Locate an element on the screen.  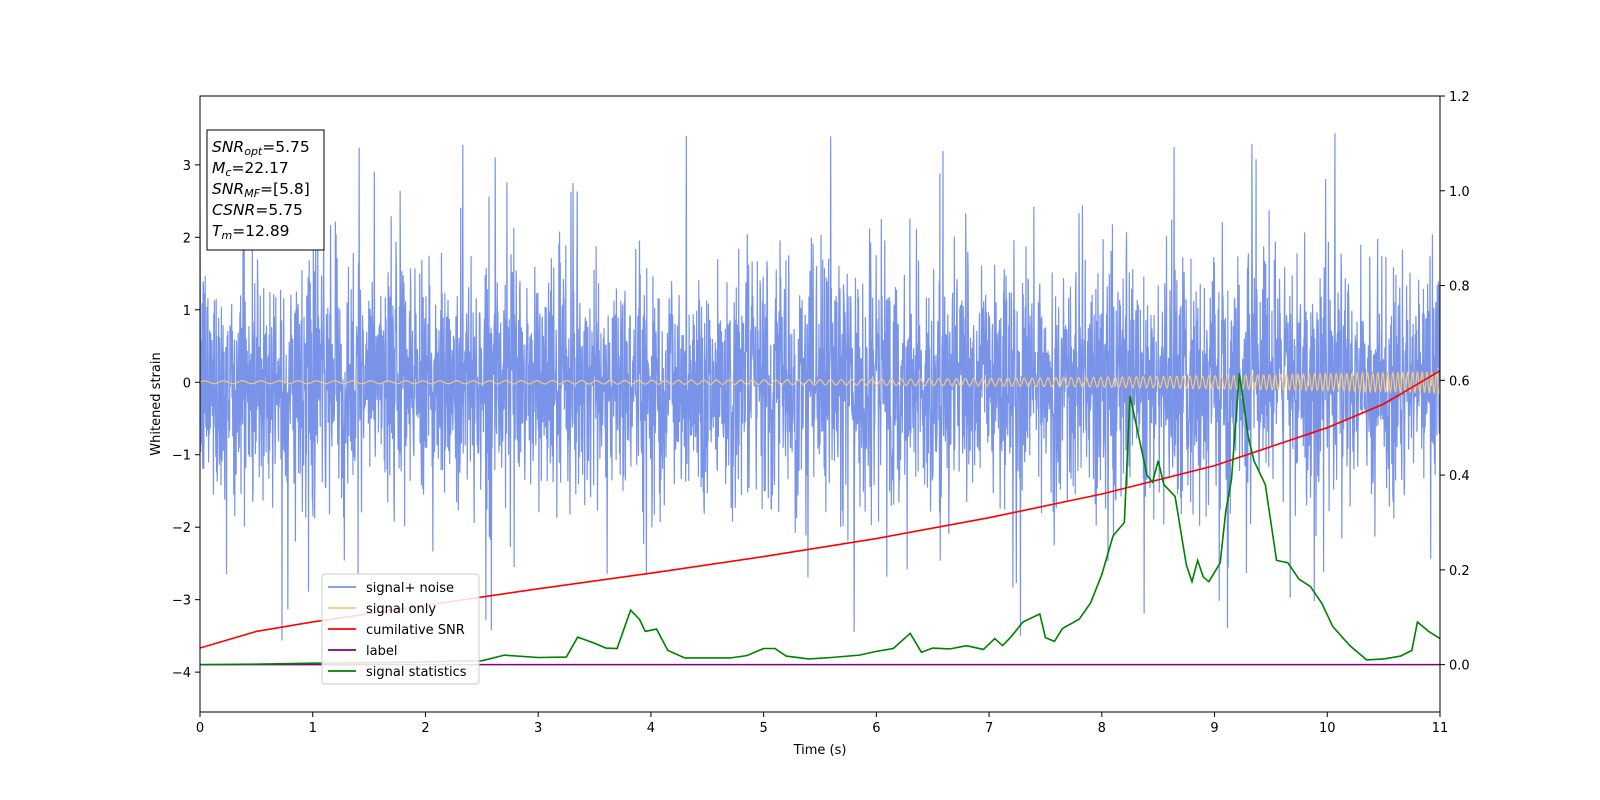
annotation-line: Mc=22.17 is located at coordinates (250, 169).